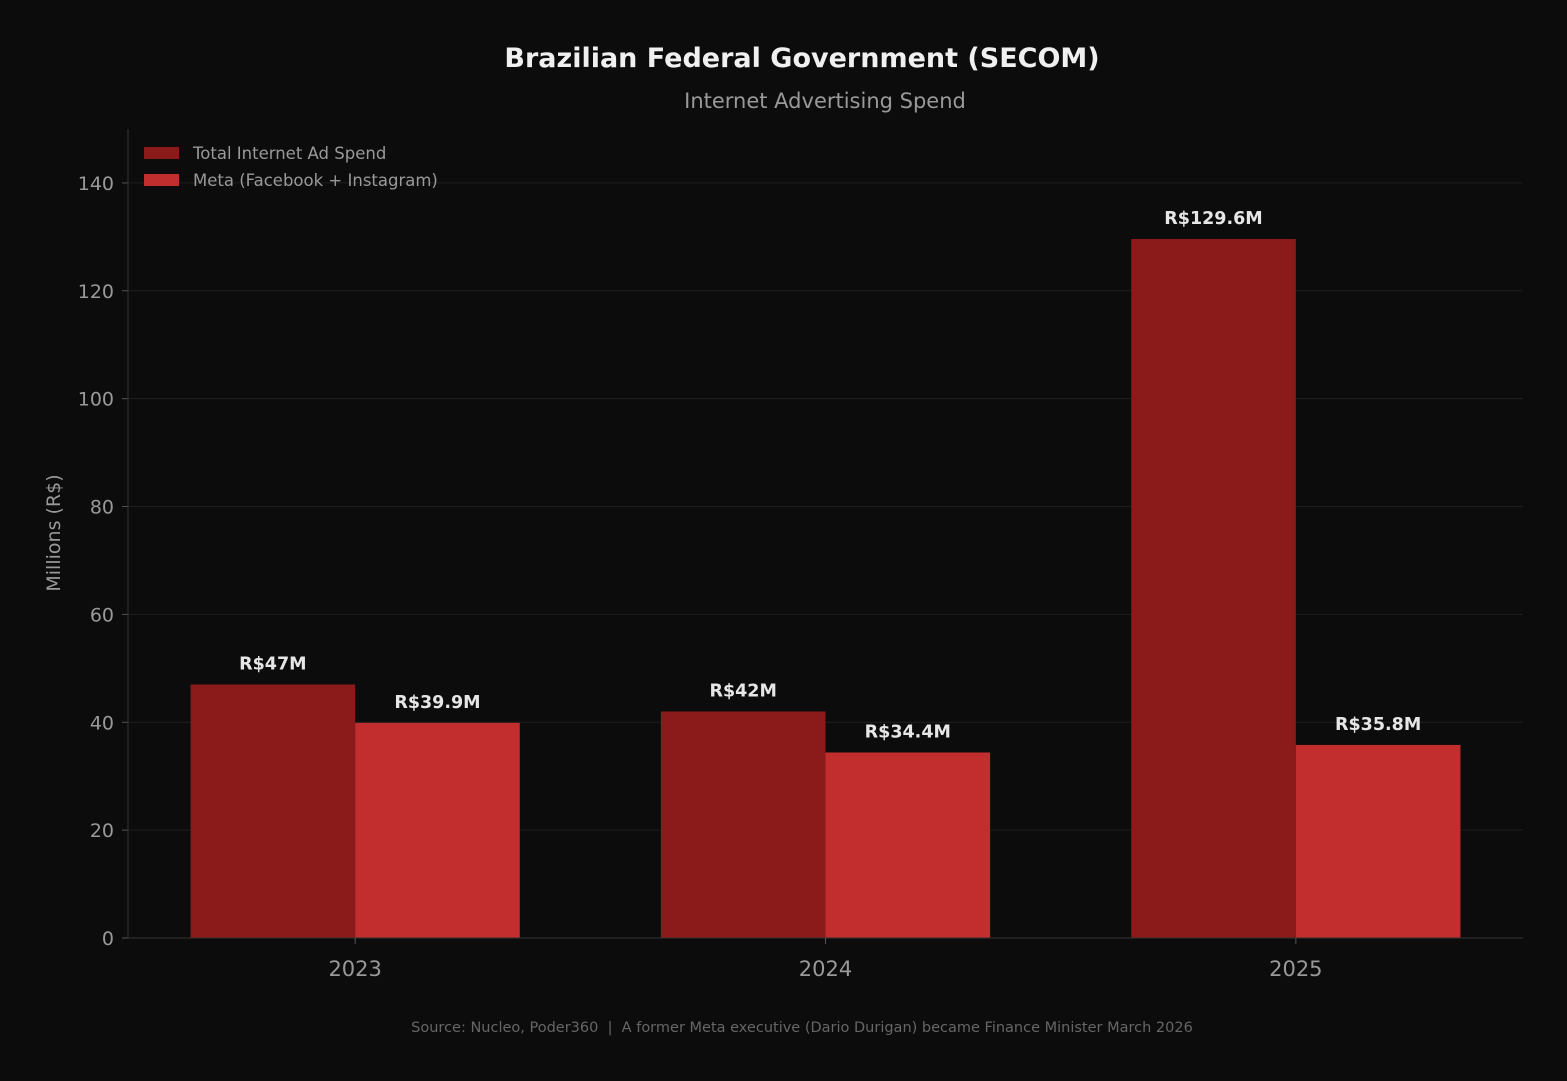 The width and height of the screenshot is (1567, 1081). What do you see at coordinates (1378, 725) in the screenshot?
I see `data-label: R$35.8M` at bounding box center [1378, 725].